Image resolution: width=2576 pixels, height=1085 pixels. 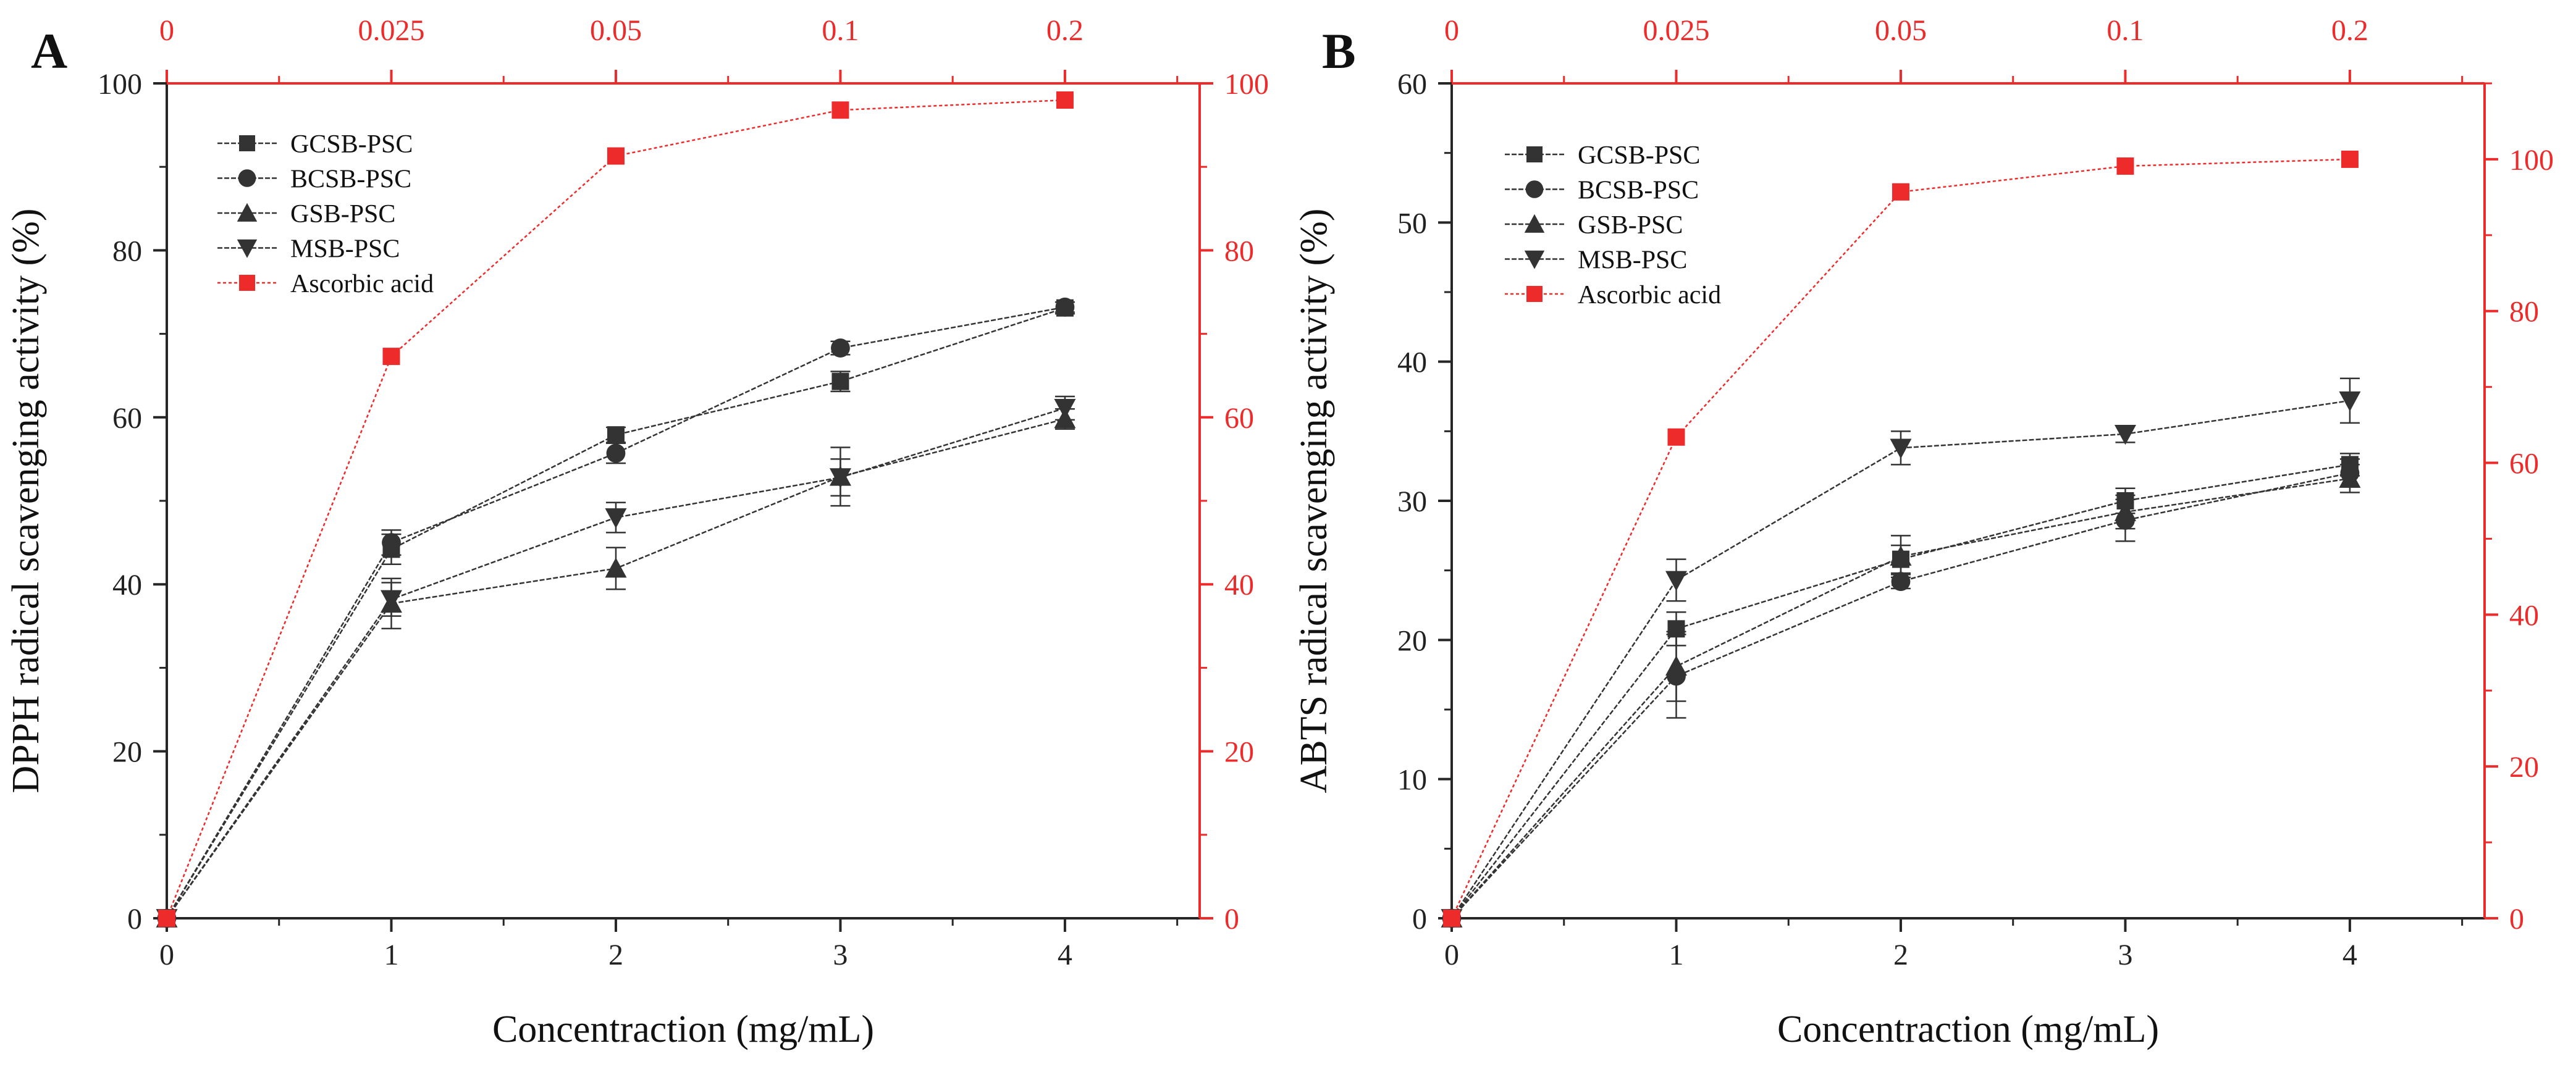 I want to click on y-tick-label: 30, so click(x=1412, y=501).